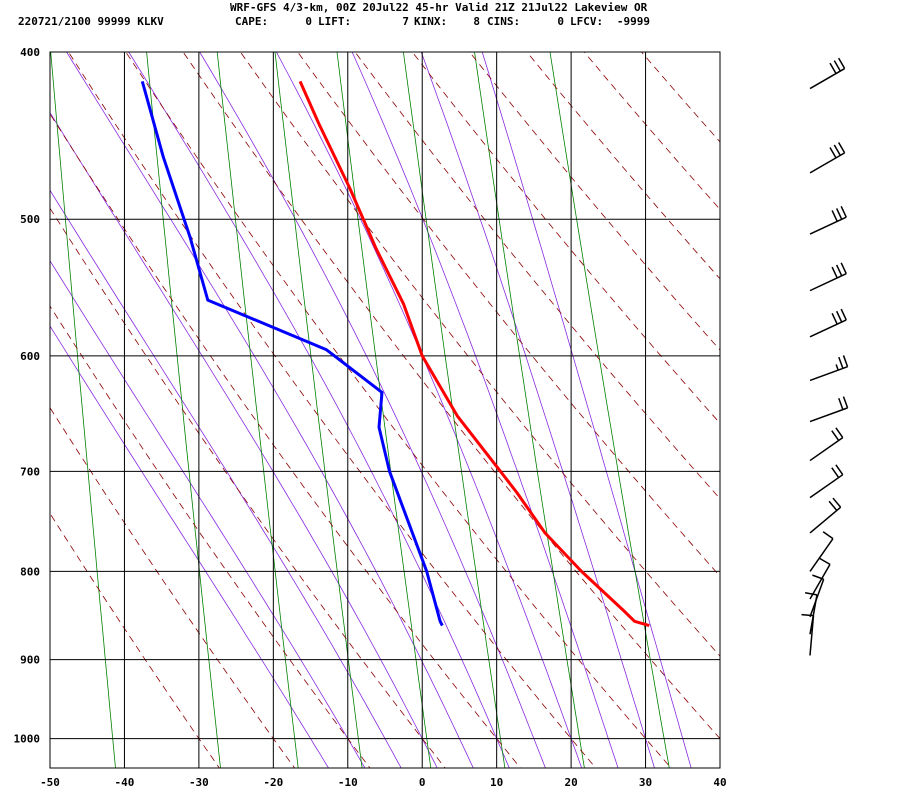  Describe the element at coordinates (30, 471) in the screenshot. I see `y-tick-label: 700` at that location.